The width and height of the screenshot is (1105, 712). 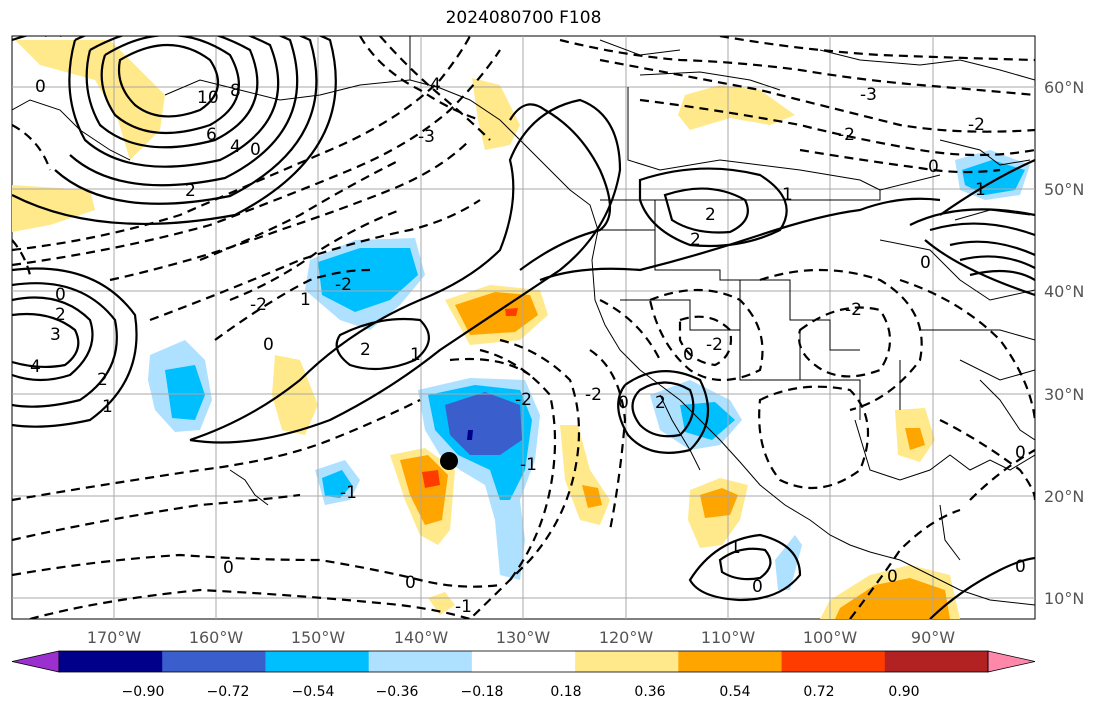 I want to click on lat-label: 30°N, so click(x=1064, y=394).